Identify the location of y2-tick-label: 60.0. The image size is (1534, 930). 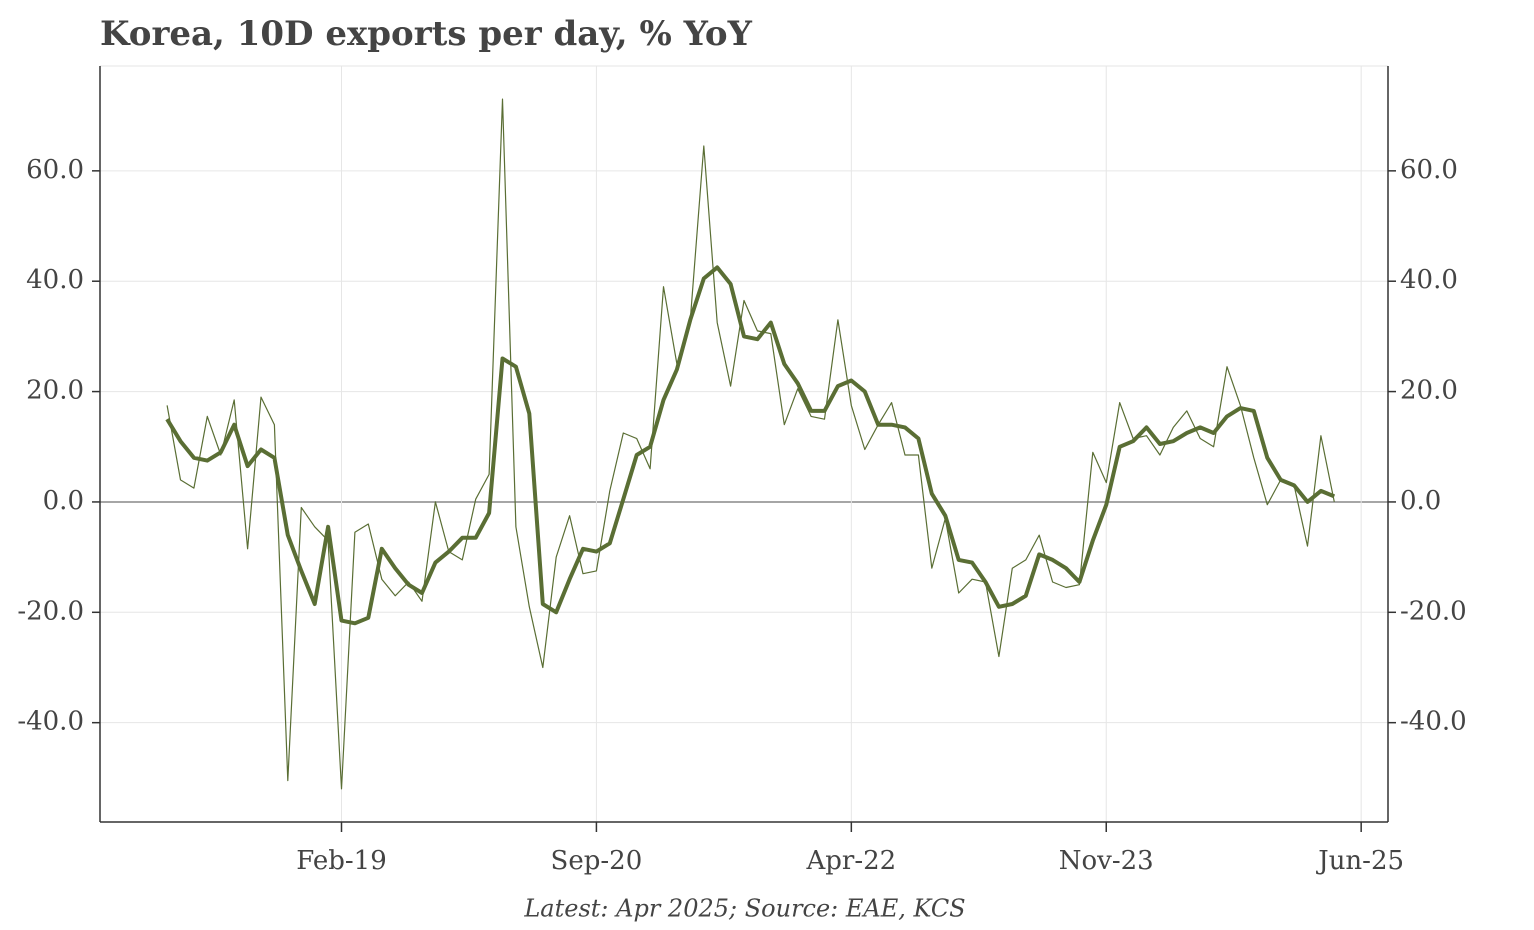
(1429, 170).